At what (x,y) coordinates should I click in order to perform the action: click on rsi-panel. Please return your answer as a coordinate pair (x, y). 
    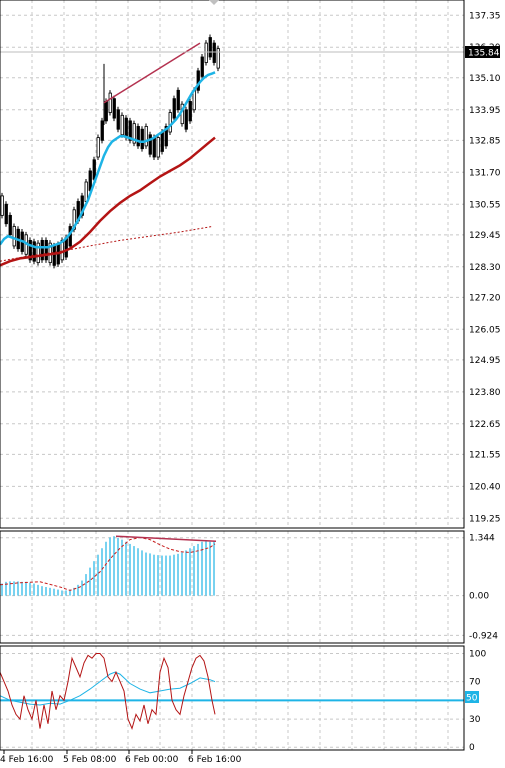
    Looking at the image, I should click on (232, 698).